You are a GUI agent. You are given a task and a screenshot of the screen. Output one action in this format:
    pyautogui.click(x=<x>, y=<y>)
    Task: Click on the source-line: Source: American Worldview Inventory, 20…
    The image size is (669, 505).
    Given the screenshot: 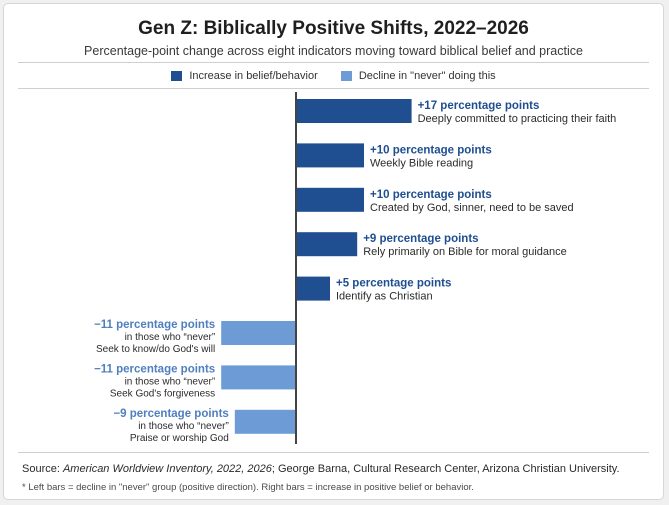 What is the action you would take?
    pyautogui.click(x=321, y=469)
    